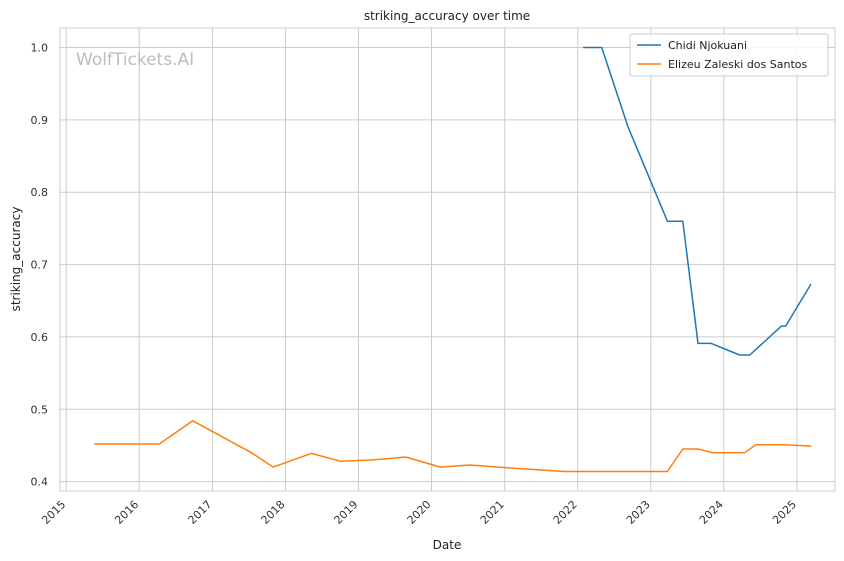 The width and height of the screenshot is (844, 561). What do you see at coordinates (40, 48) in the screenshot?
I see `y-tick-label: 1.0` at bounding box center [40, 48].